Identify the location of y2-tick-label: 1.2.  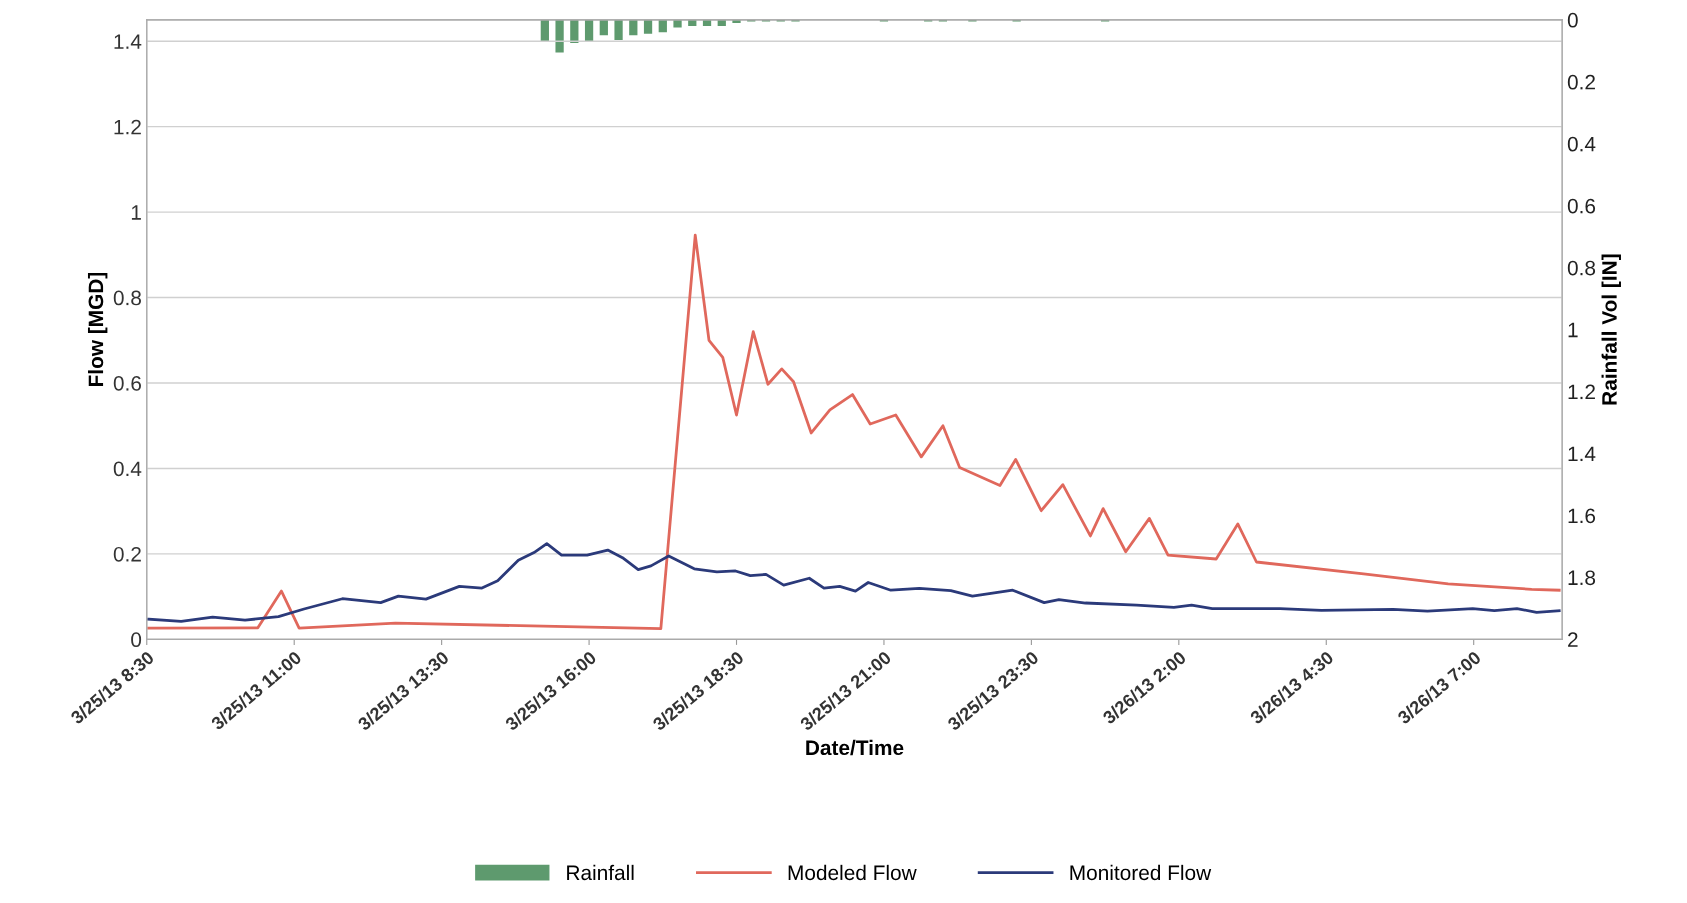
(1581, 392).